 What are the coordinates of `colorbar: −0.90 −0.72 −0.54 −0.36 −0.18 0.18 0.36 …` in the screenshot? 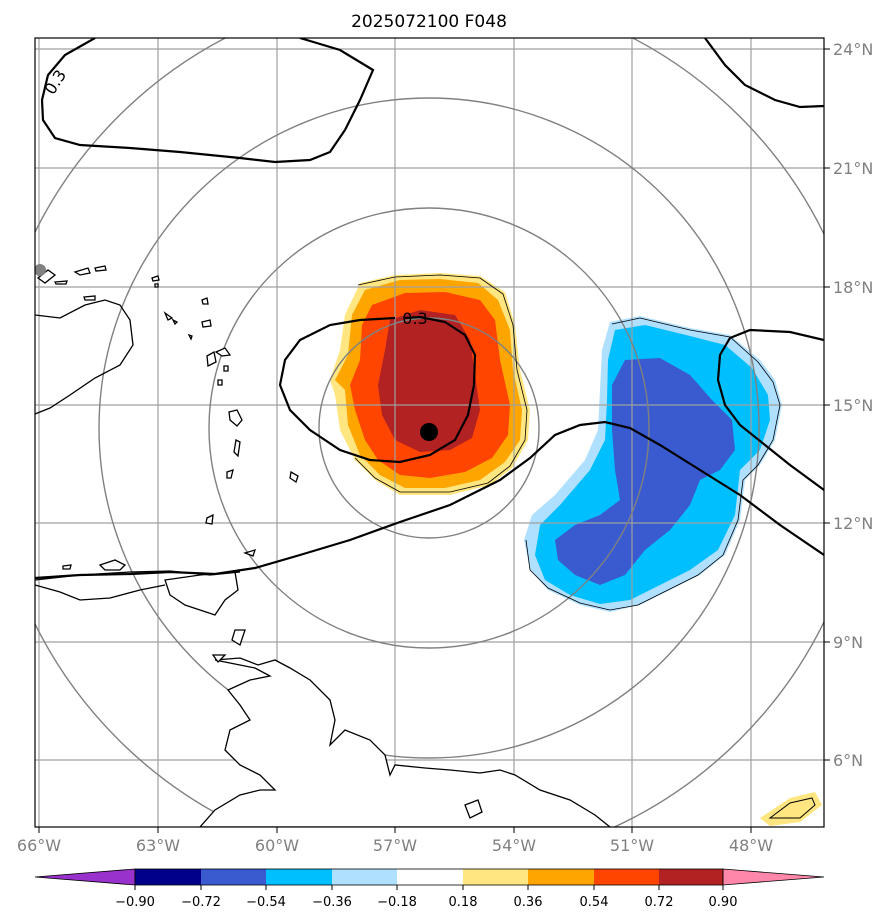 It's located at (429, 889).